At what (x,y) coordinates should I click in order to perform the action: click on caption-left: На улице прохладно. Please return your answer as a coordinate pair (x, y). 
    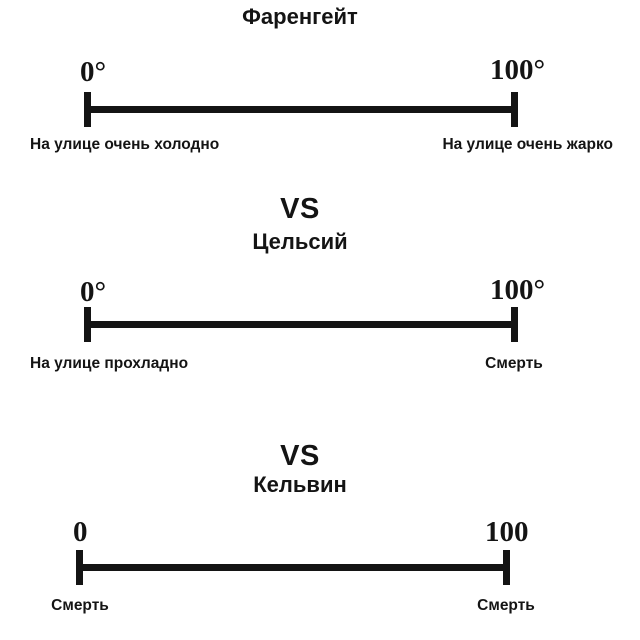
    Looking at the image, I should click on (109, 363).